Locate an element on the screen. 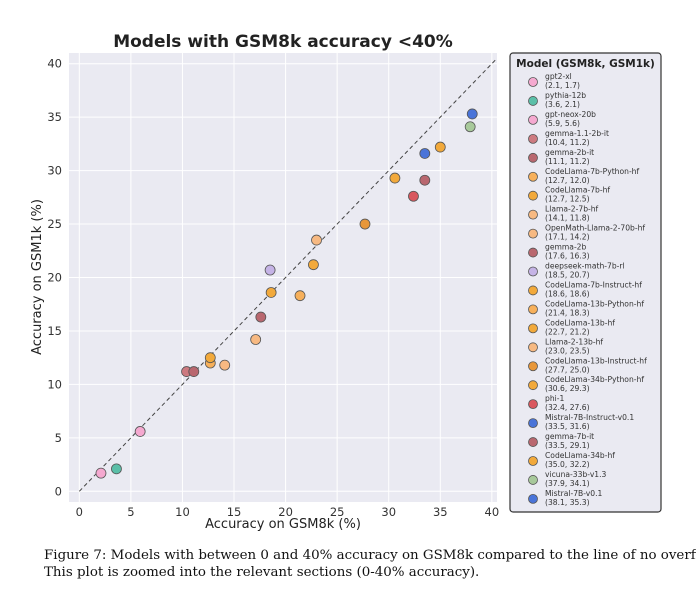  y-tick-label: 25 is located at coordinates (54, 224).